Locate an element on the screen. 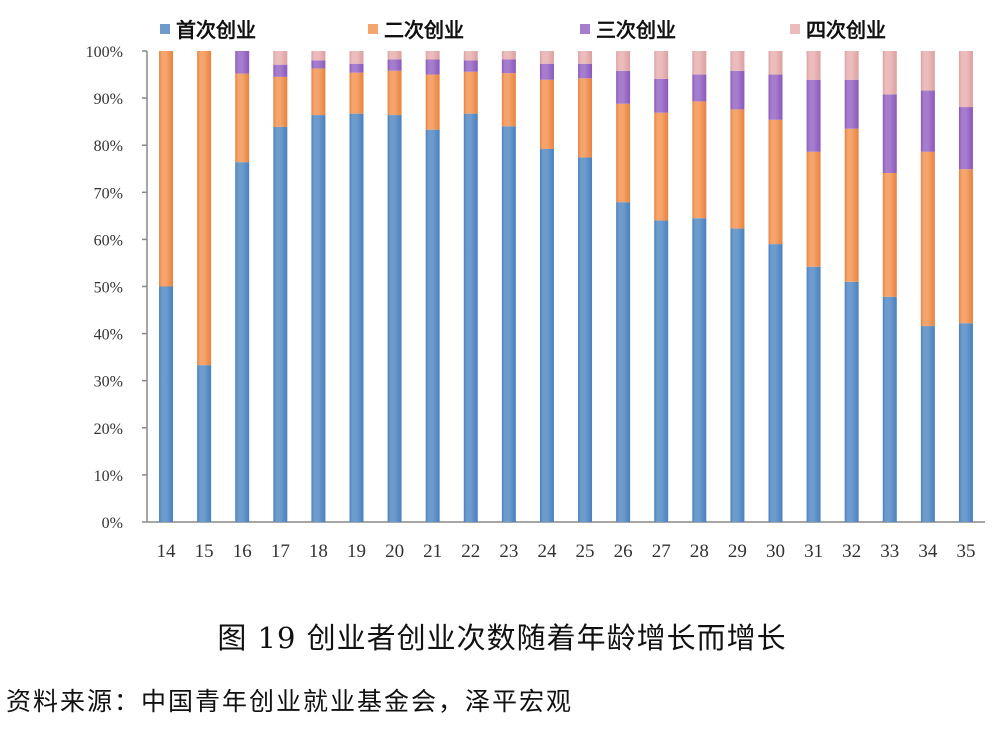 The image size is (1004, 737). y-tick-label: 40% is located at coordinates (108, 335).